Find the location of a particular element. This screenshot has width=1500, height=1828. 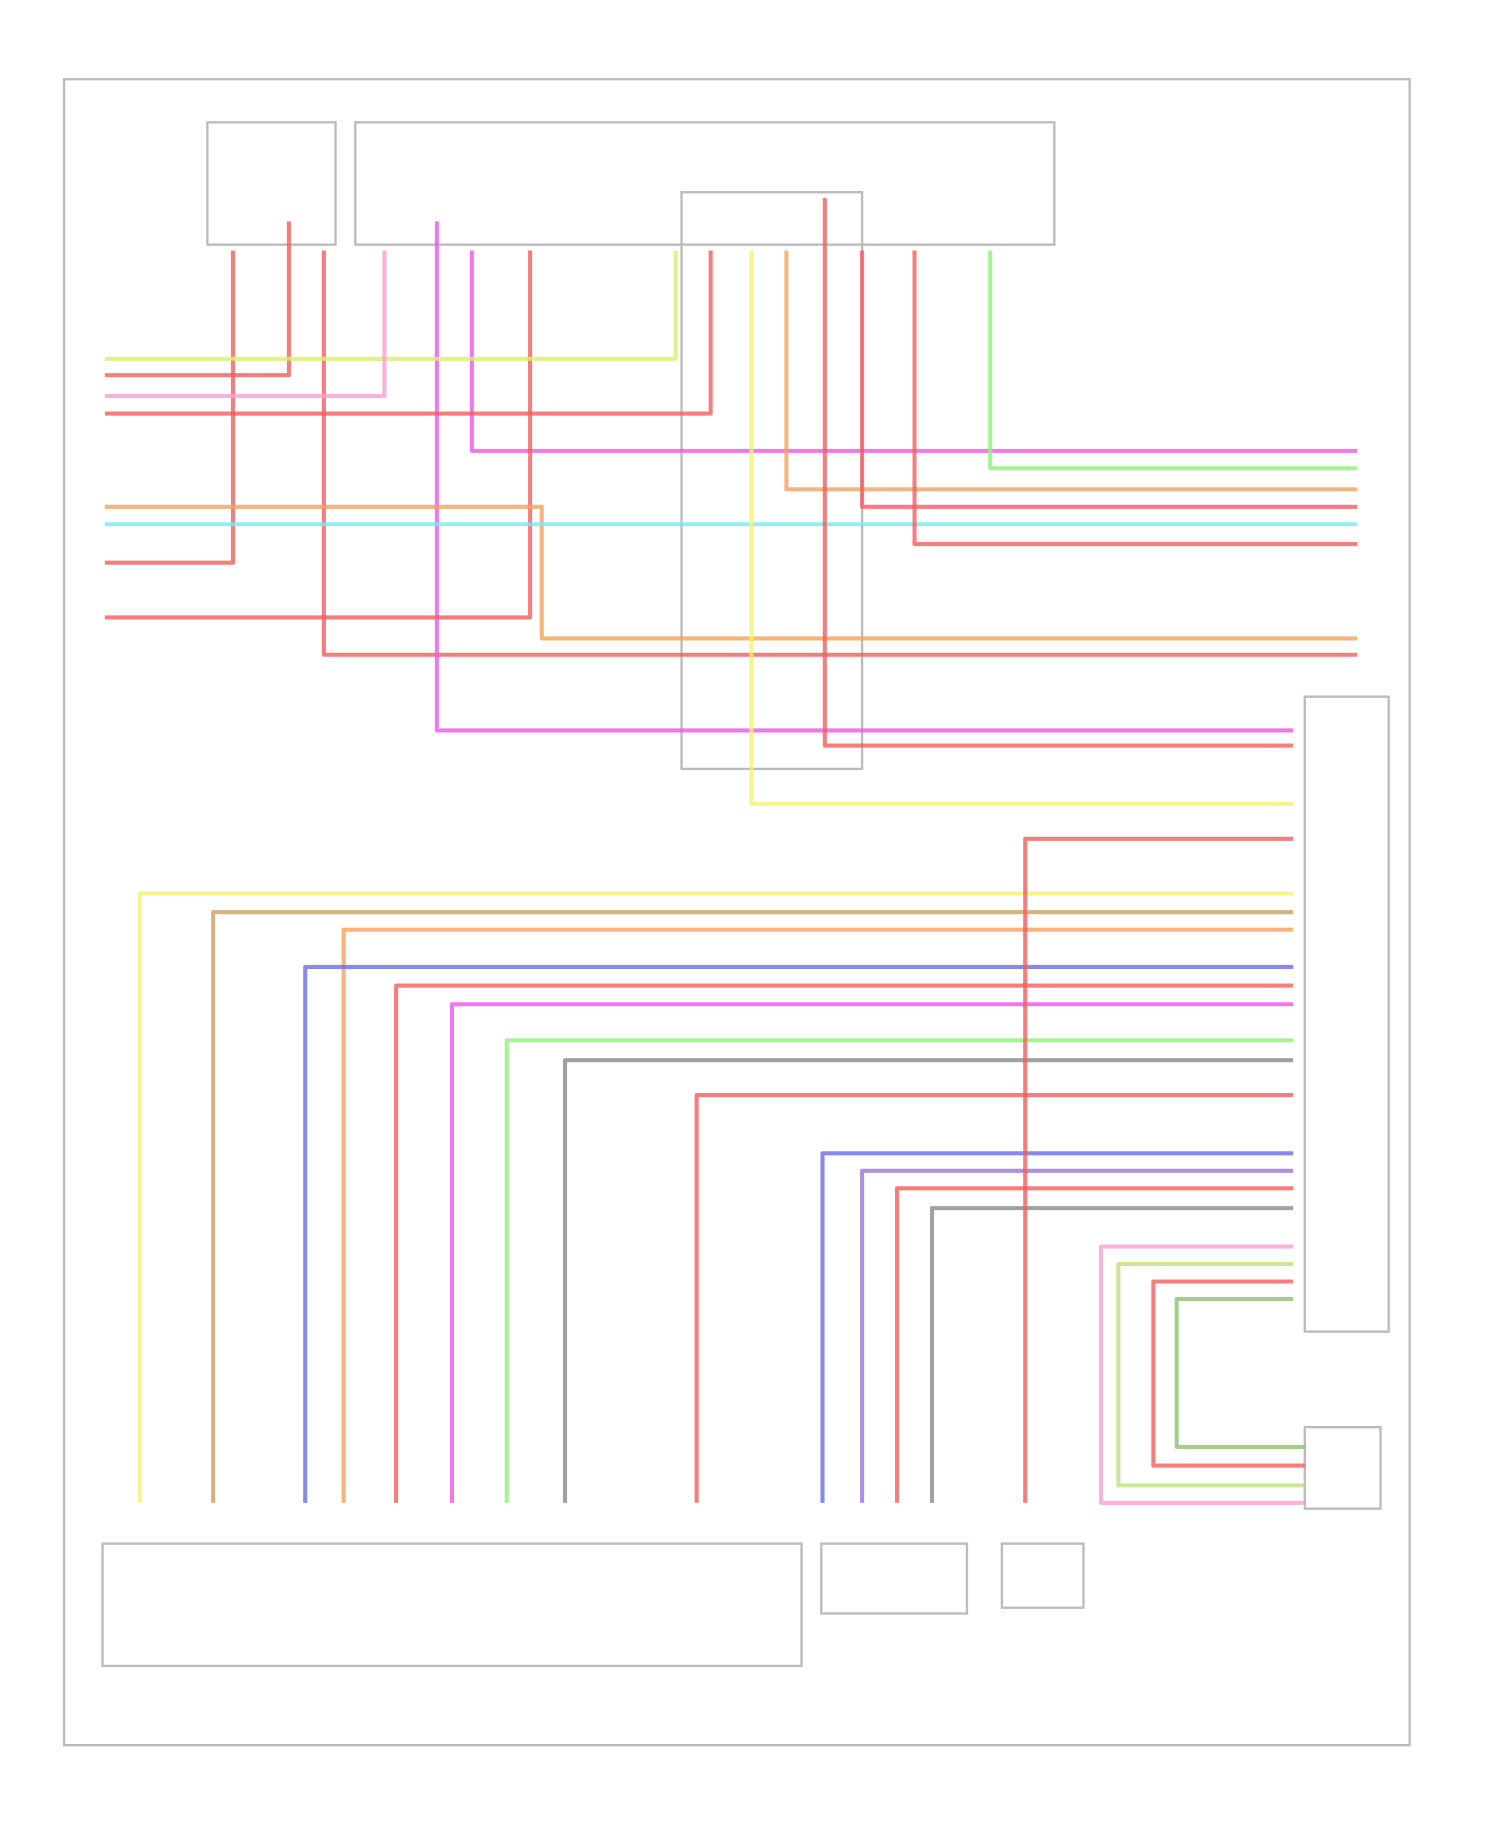

sensor is located at coordinates (1342, 1467).